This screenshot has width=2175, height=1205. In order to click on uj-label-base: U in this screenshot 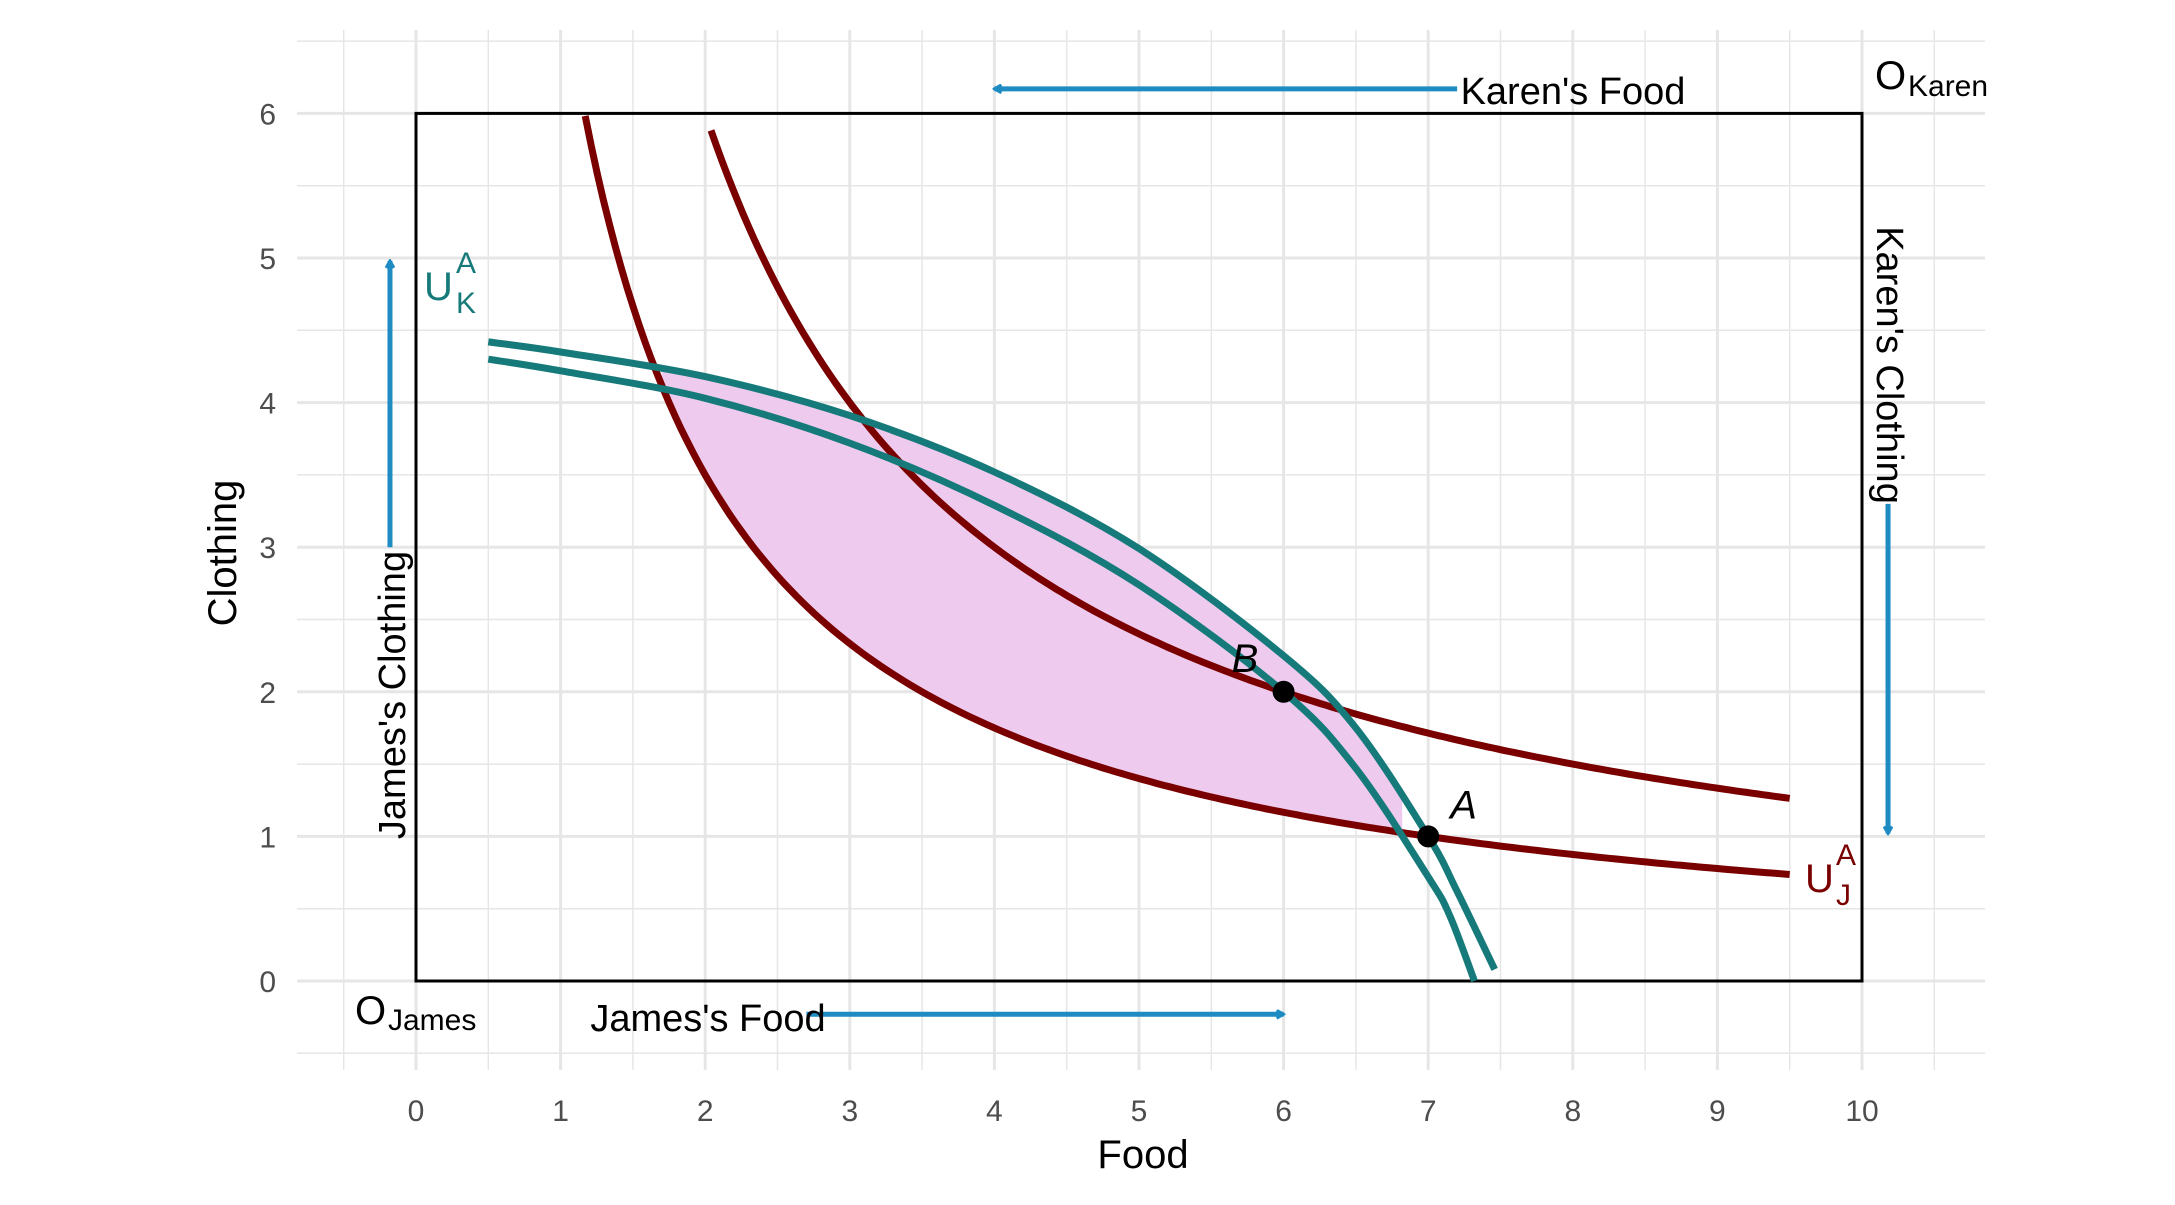, I will do `click(1819, 879)`.